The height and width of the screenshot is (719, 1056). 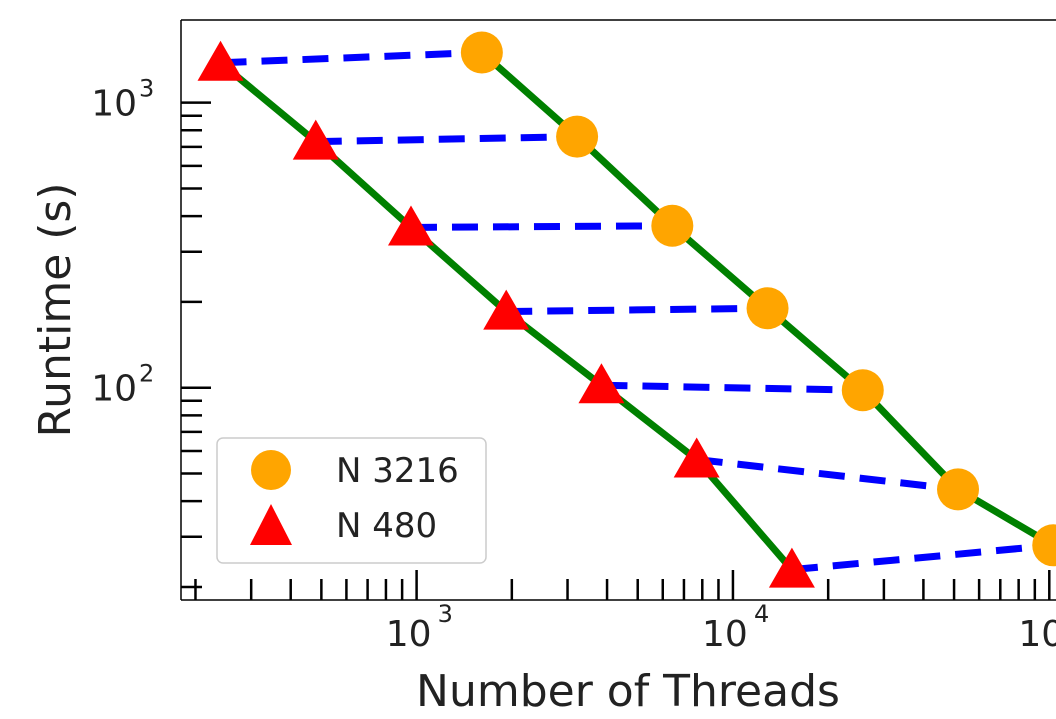 I want to click on y-tick-label-exponent: 3, so click(x=146, y=89).